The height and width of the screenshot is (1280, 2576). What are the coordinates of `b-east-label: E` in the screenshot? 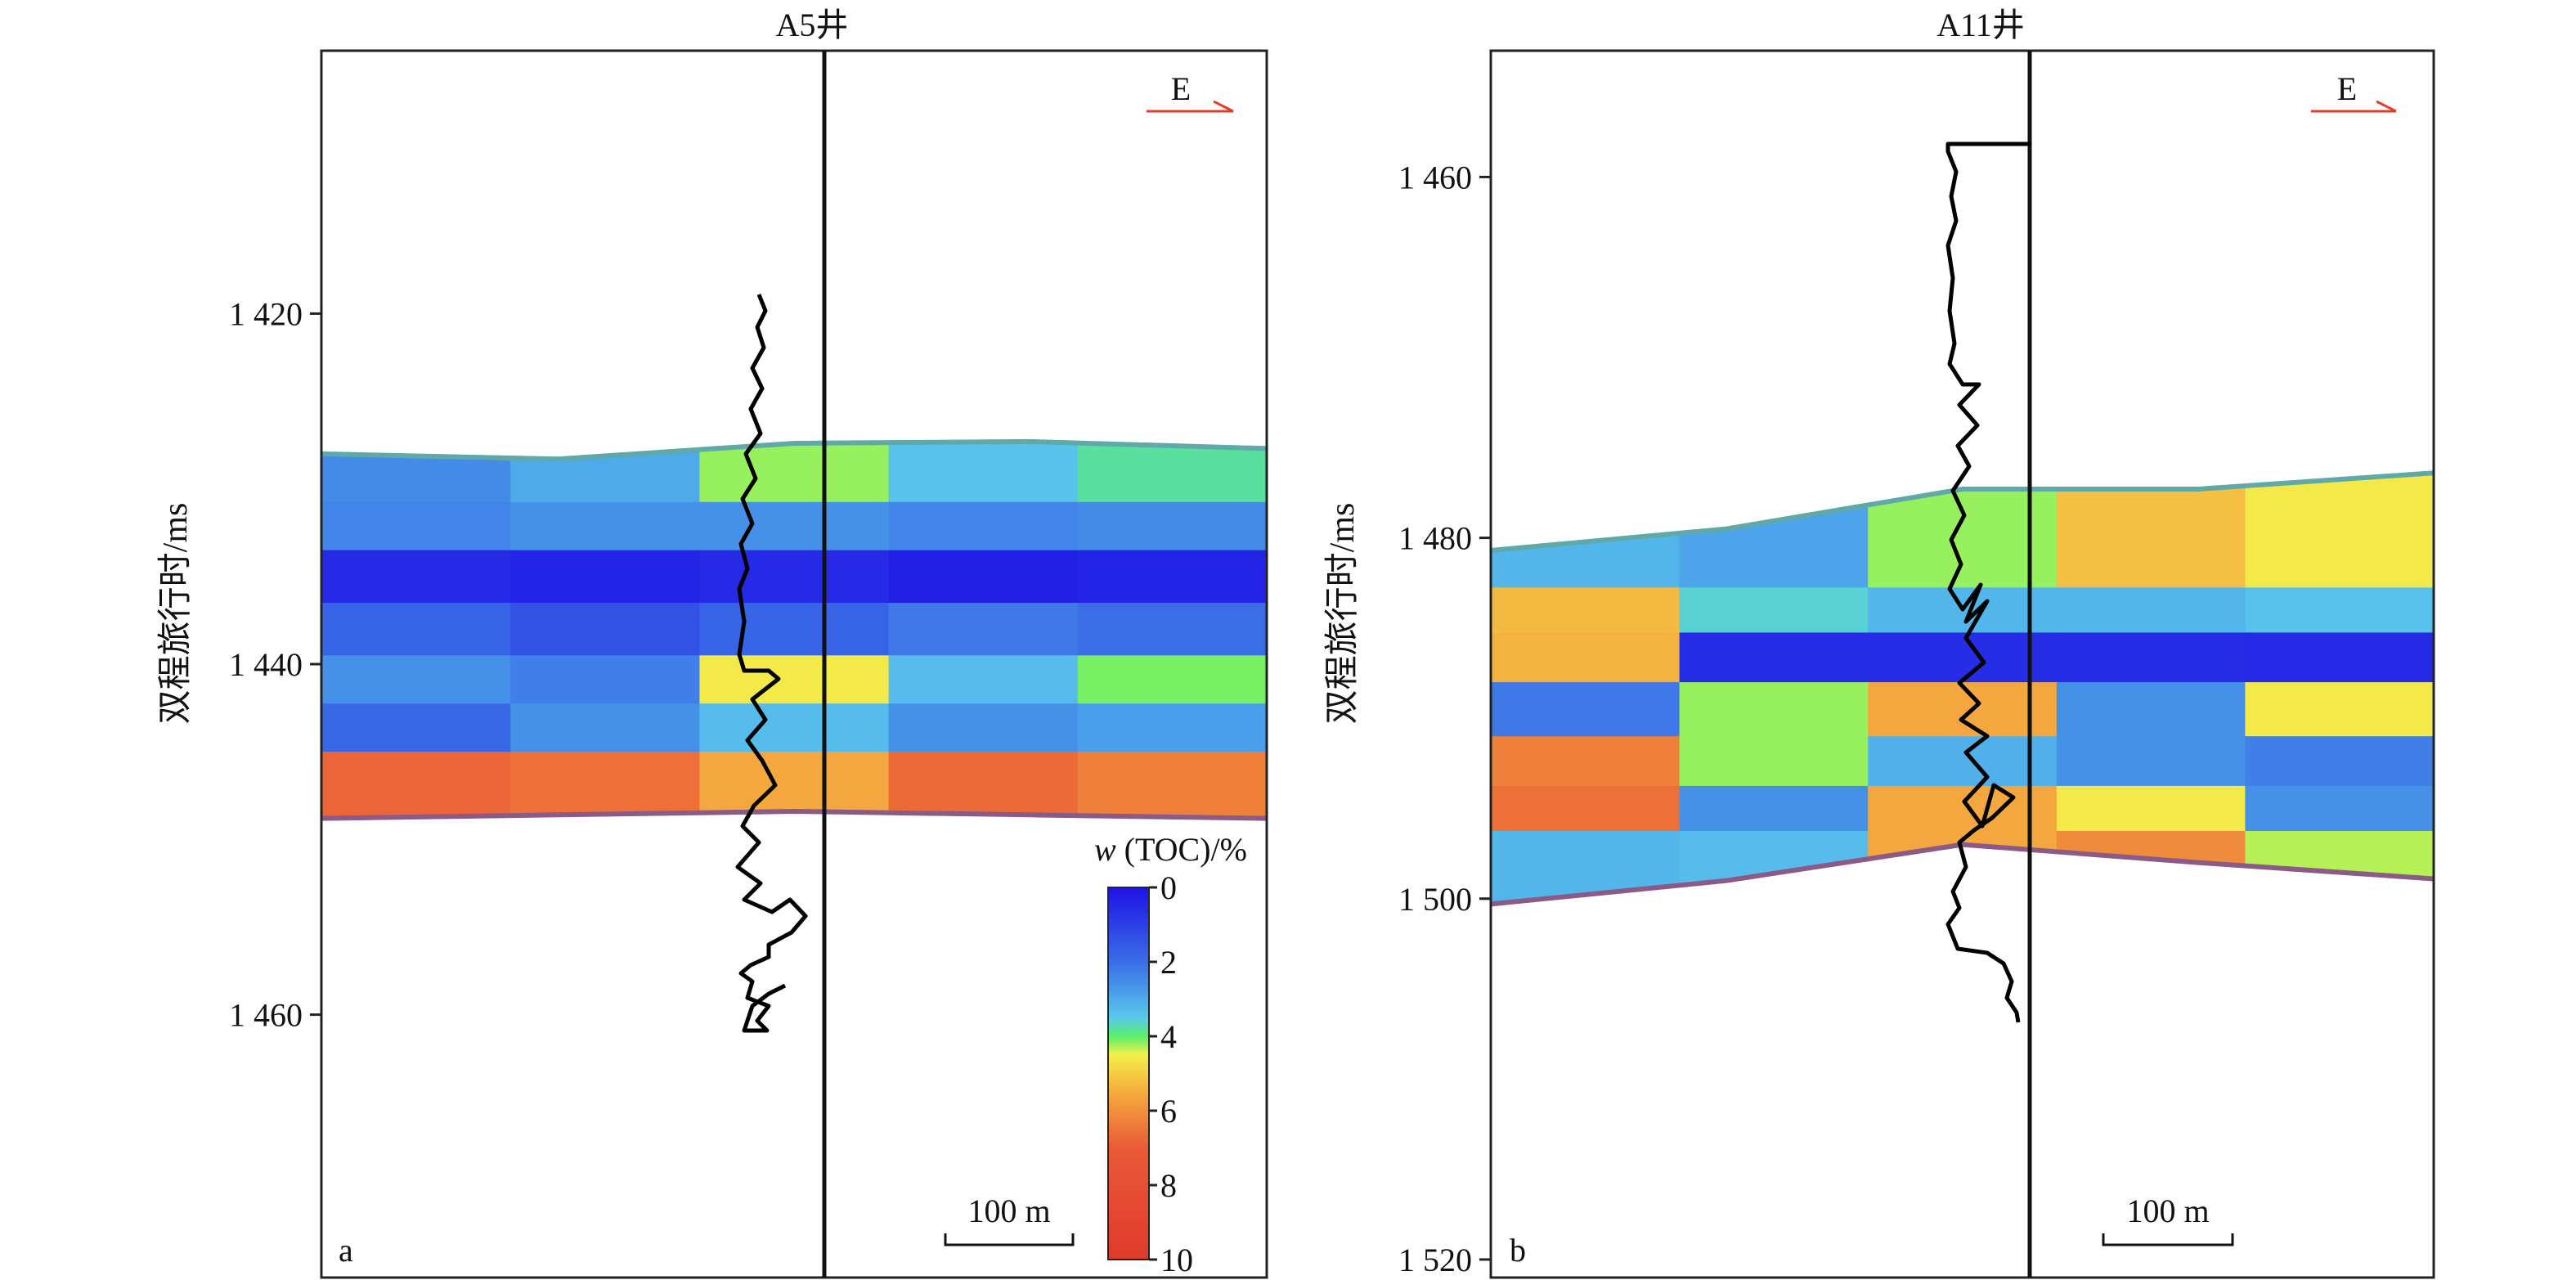 It's located at (2347, 88).